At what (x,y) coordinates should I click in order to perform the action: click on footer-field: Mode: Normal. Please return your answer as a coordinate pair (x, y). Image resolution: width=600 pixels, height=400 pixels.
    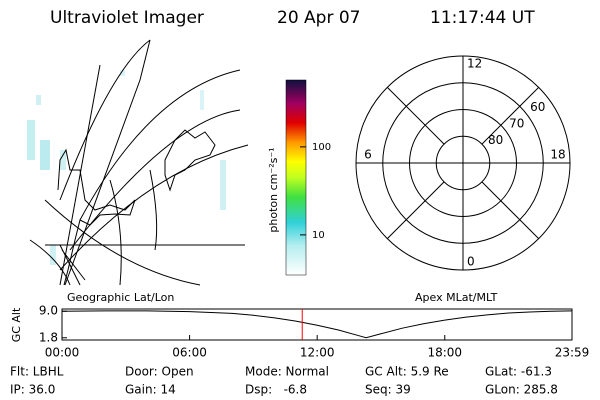
    Looking at the image, I should click on (287, 372).